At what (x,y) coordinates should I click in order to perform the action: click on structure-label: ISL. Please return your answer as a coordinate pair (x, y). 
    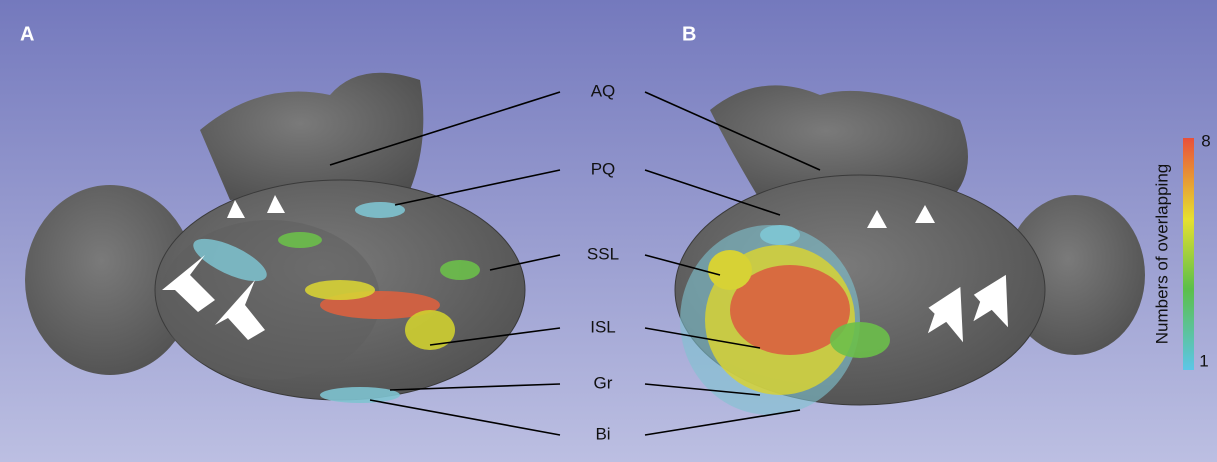
    Looking at the image, I should click on (603, 326).